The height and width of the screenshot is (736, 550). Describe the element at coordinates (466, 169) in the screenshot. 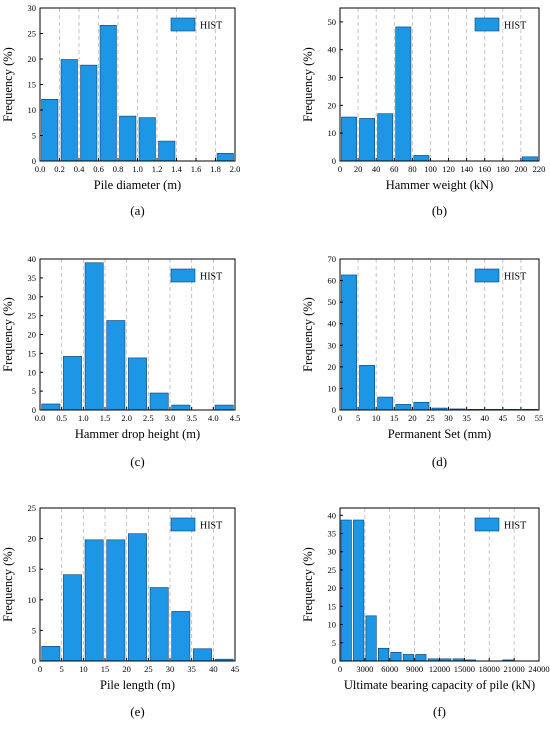

I see `x-tick-label: 140` at that location.